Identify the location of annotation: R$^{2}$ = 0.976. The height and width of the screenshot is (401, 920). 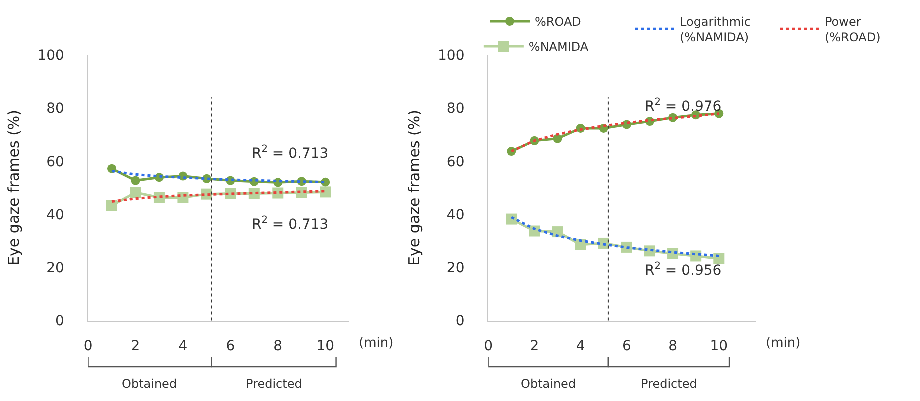
(683, 106).